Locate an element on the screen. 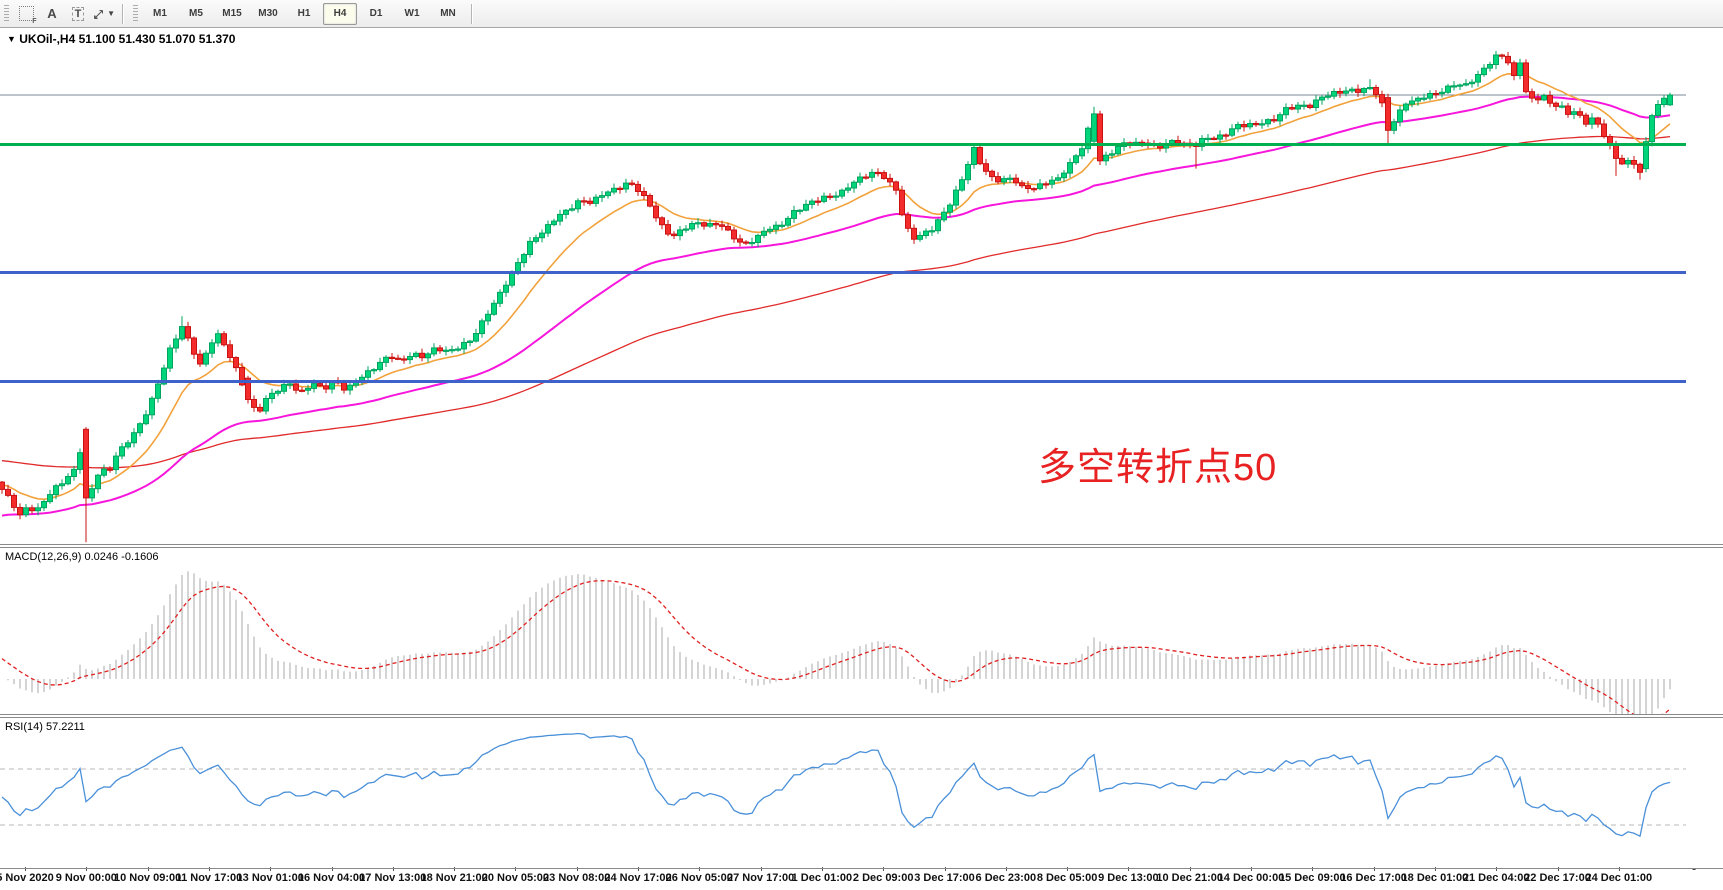 Image resolution: width=1723 pixels, height=890 pixels. rsi-line is located at coordinates (836, 785).